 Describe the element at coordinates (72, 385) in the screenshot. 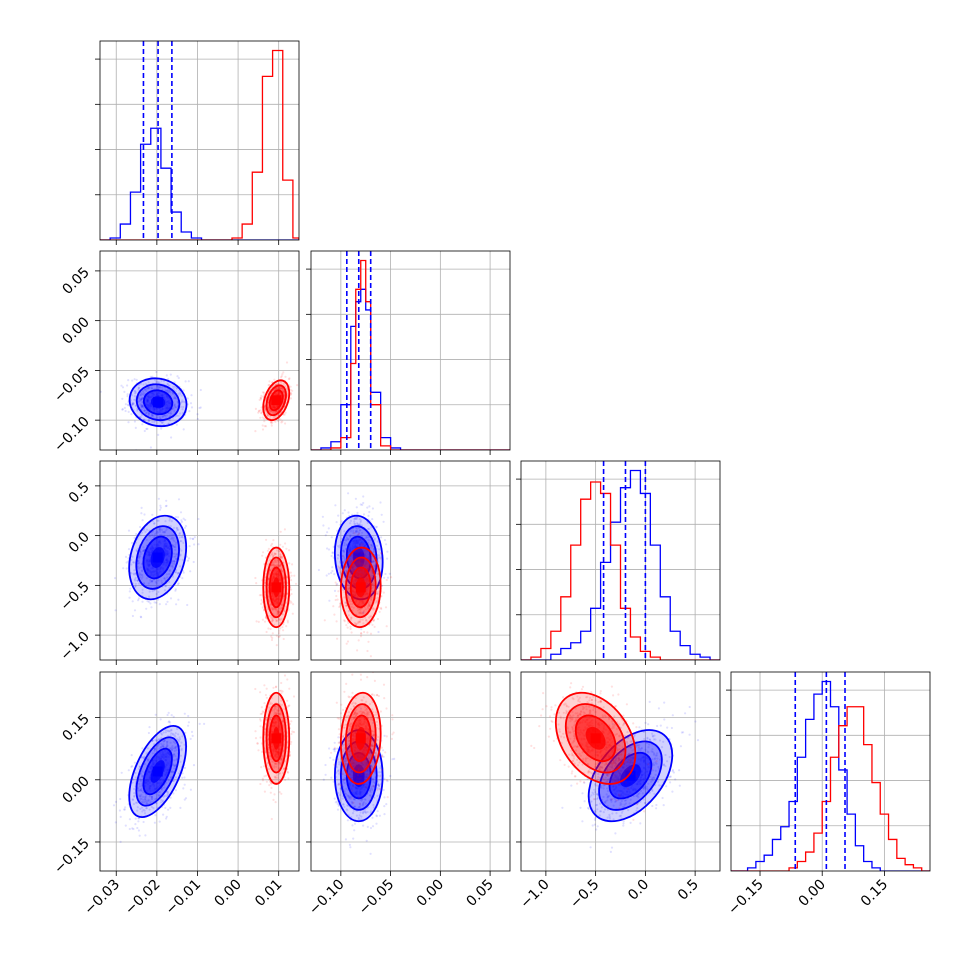

I see `y-tick-label: −0.05` at that location.